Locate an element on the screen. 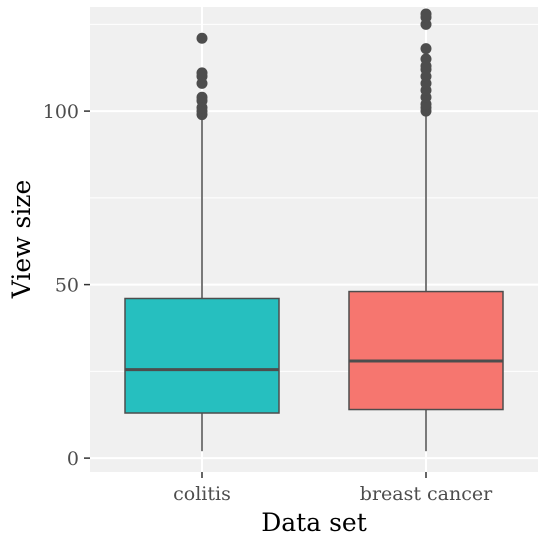 The width and height of the screenshot is (538, 536). y-tick-label: 50 is located at coordinates (67, 286).